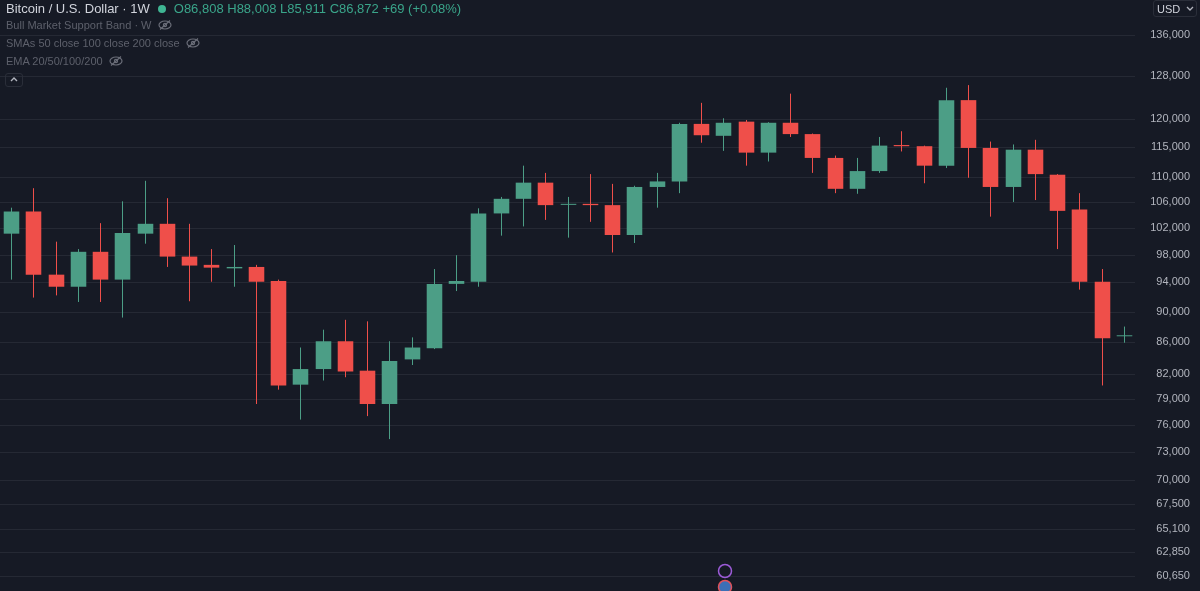  What do you see at coordinates (1170, 200) in the screenshot?
I see `y-tick-label: 106,000` at bounding box center [1170, 200].